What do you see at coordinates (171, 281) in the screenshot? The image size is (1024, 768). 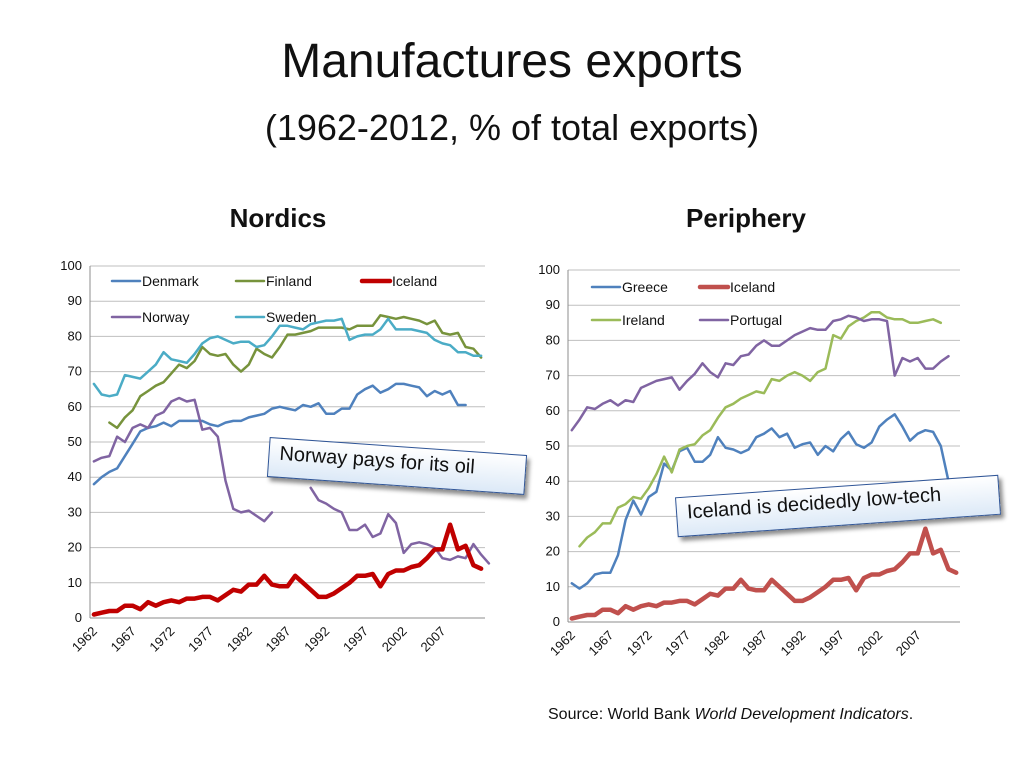 I see `legend-label-denmark: Denmark` at bounding box center [171, 281].